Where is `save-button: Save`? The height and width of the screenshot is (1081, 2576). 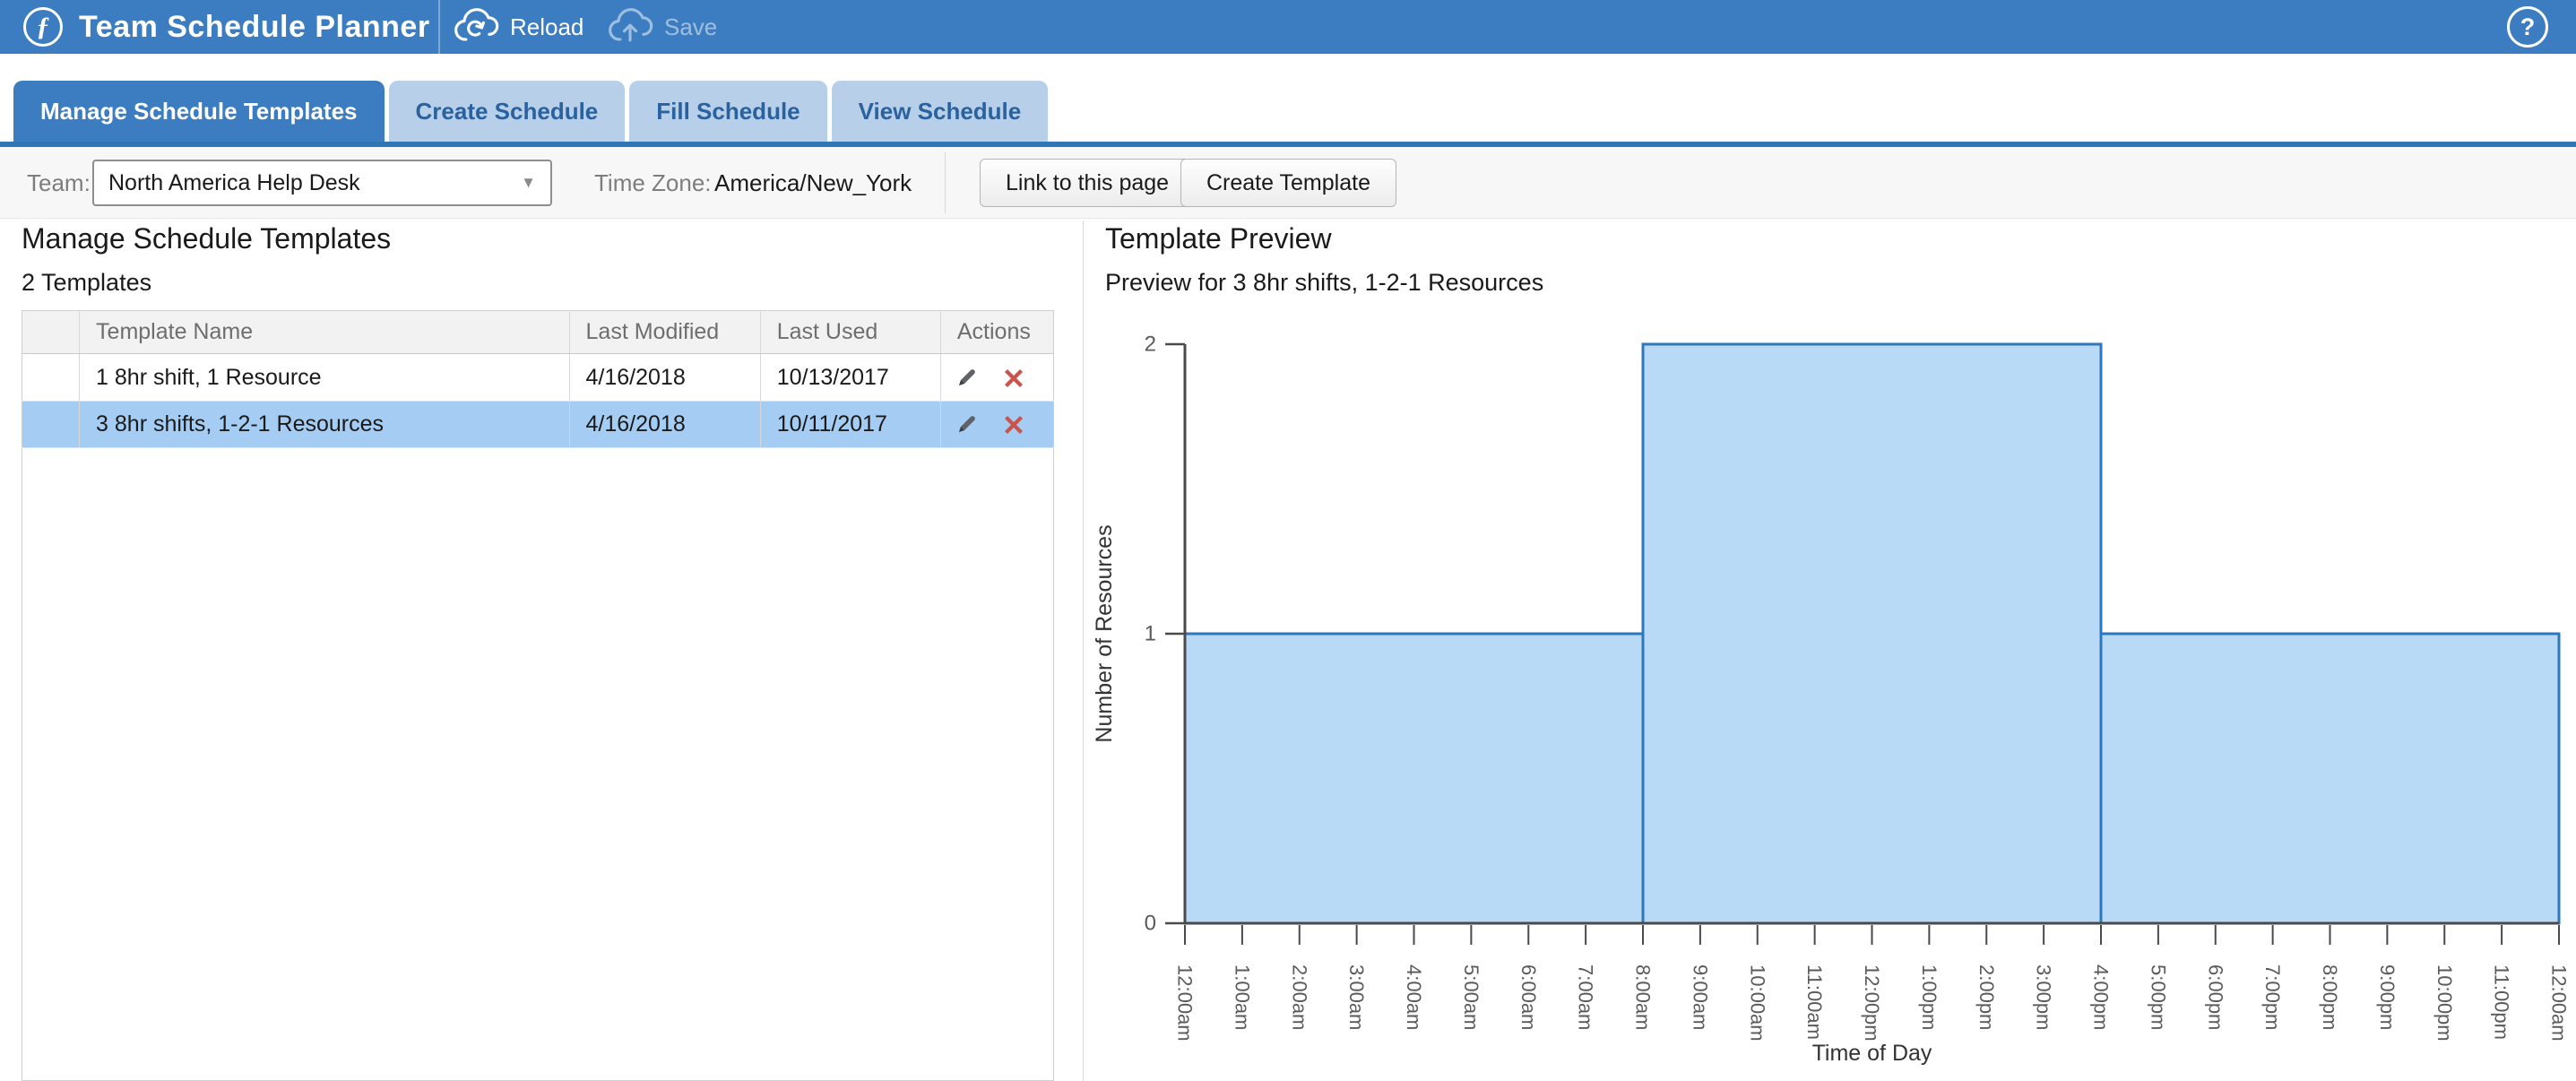 save-button: Save is located at coordinates (662, 27).